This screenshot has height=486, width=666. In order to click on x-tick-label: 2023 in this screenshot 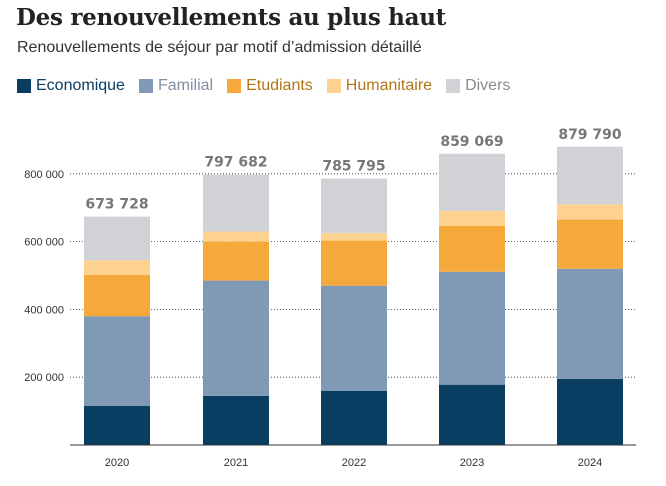, I will do `click(472, 463)`.